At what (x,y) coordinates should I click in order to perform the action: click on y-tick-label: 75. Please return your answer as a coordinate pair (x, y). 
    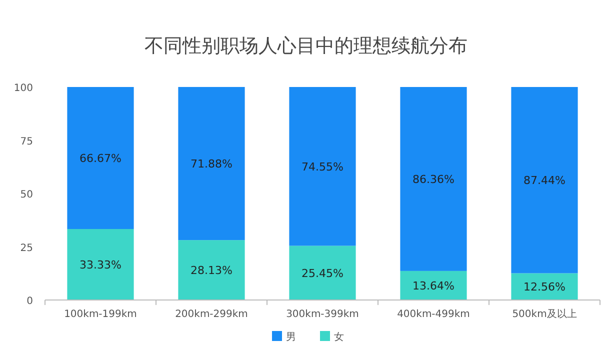
    Looking at the image, I should click on (26, 142).